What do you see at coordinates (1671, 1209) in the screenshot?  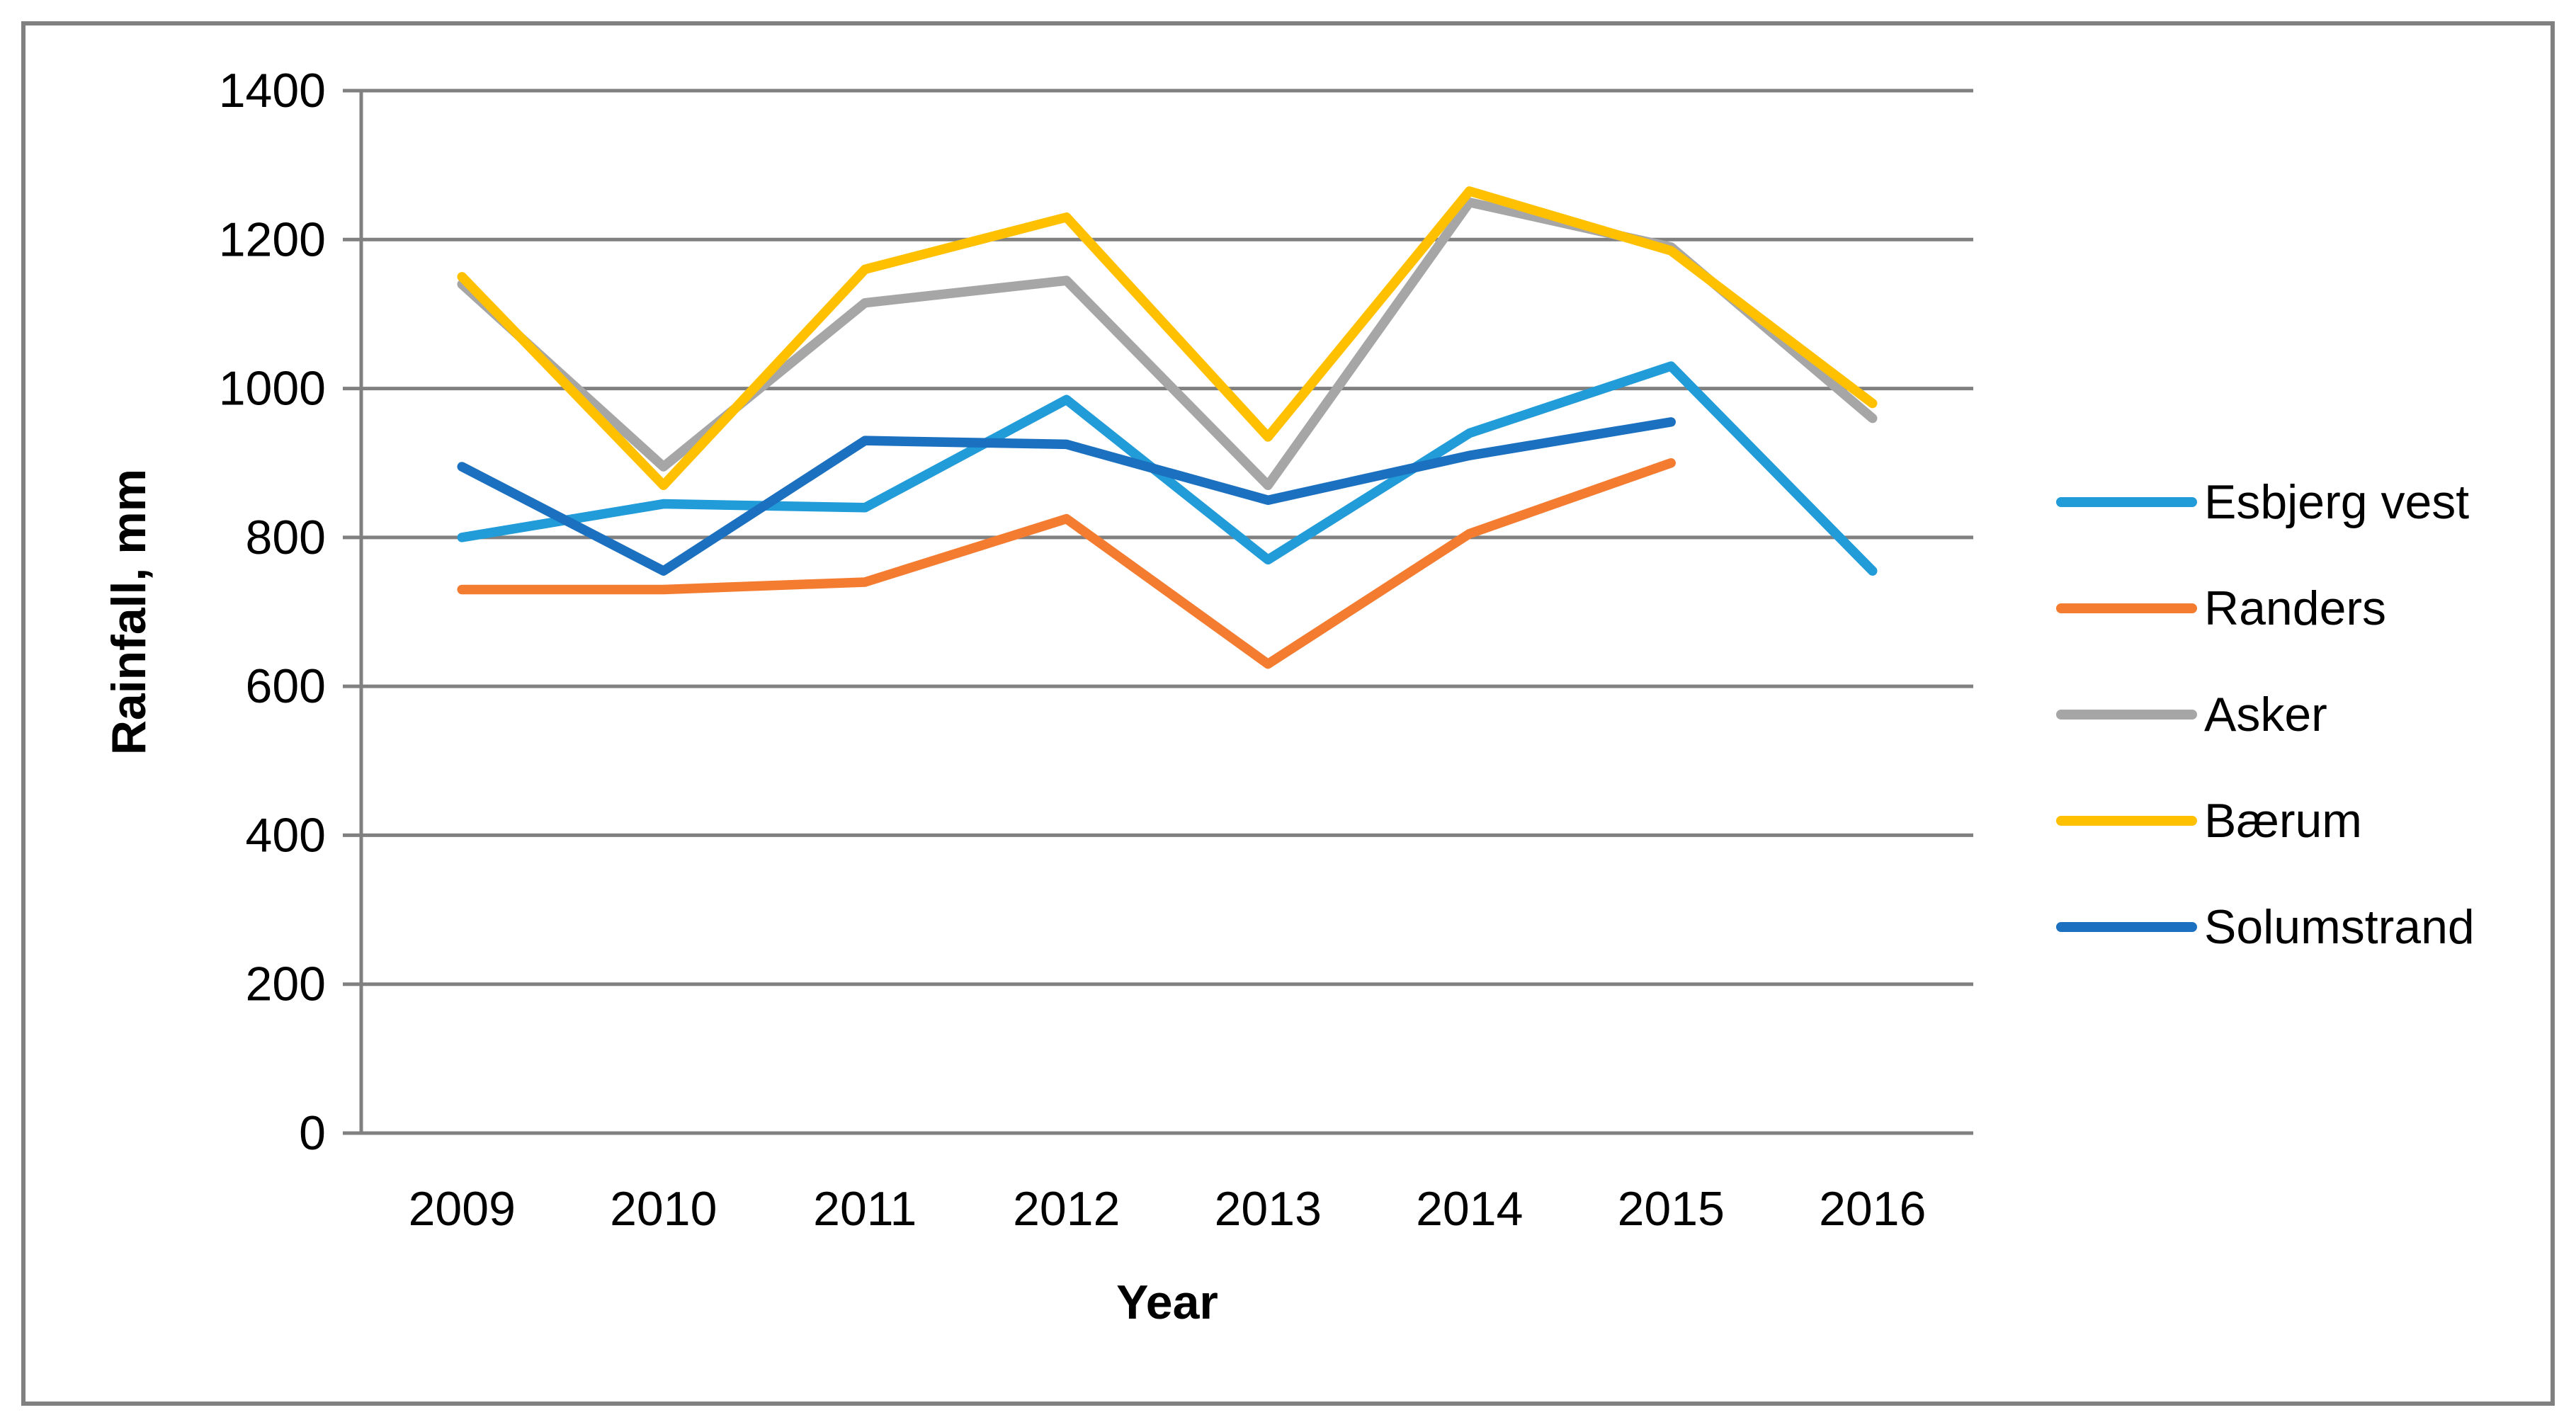 I see `x-tick-label: 2015` at bounding box center [1671, 1209].